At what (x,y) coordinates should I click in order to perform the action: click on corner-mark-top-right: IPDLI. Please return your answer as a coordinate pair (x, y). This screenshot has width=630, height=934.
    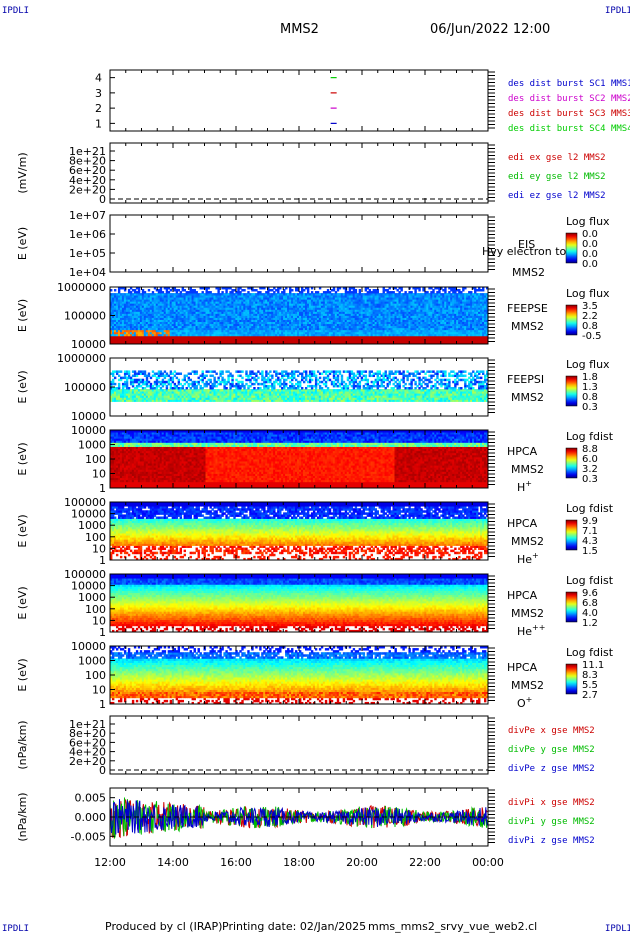
    Looking at the image, I should click on (617, 11).